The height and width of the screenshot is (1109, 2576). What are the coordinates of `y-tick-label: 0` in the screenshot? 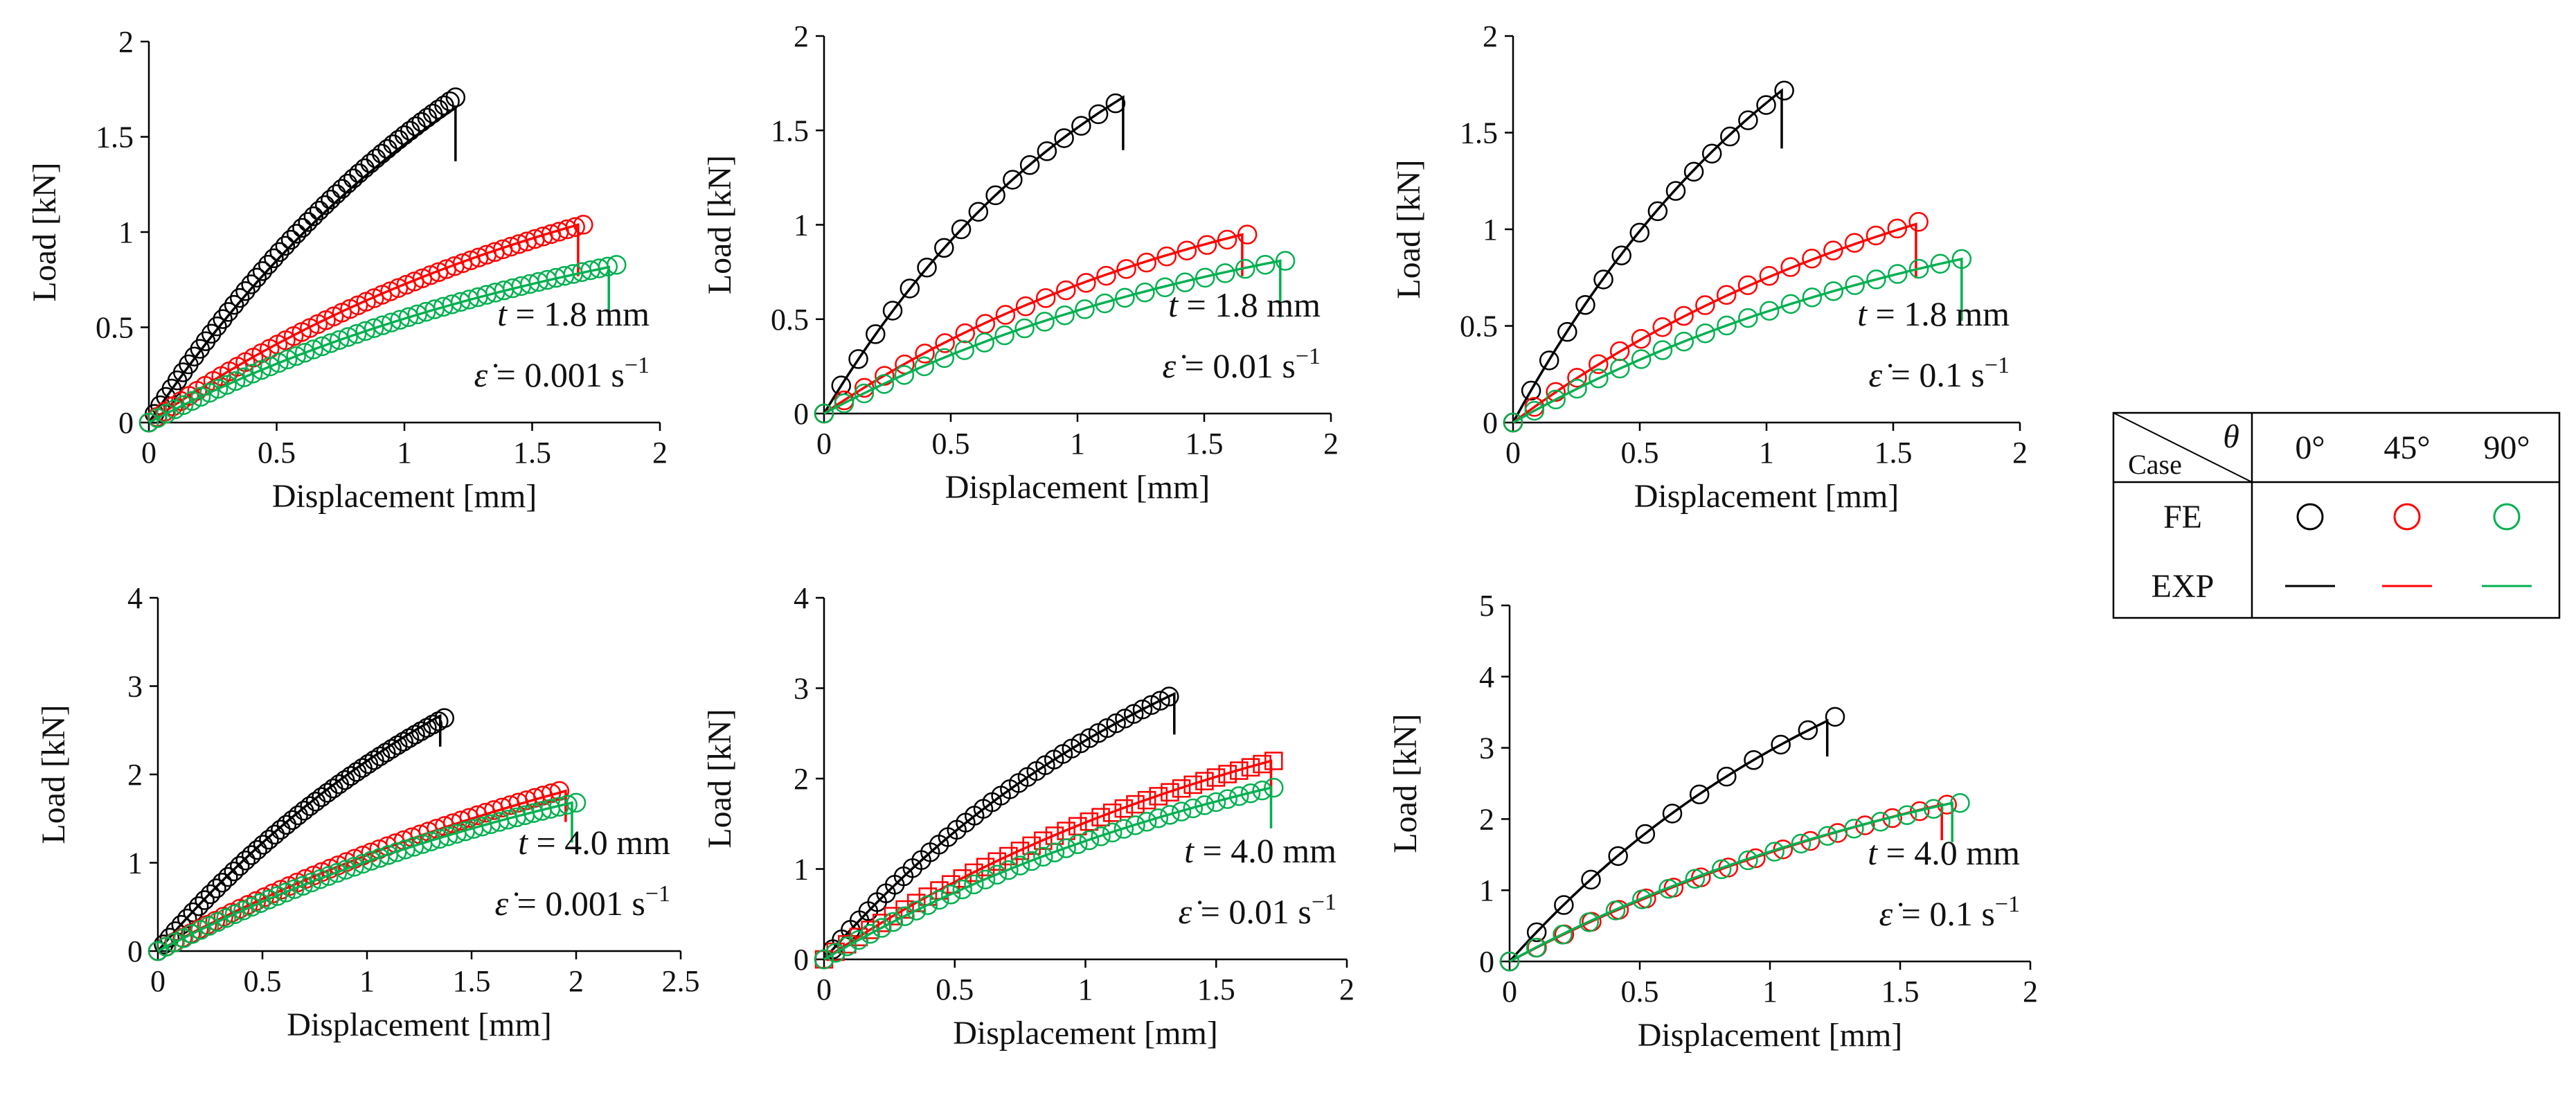 It's located at (1490, 423).